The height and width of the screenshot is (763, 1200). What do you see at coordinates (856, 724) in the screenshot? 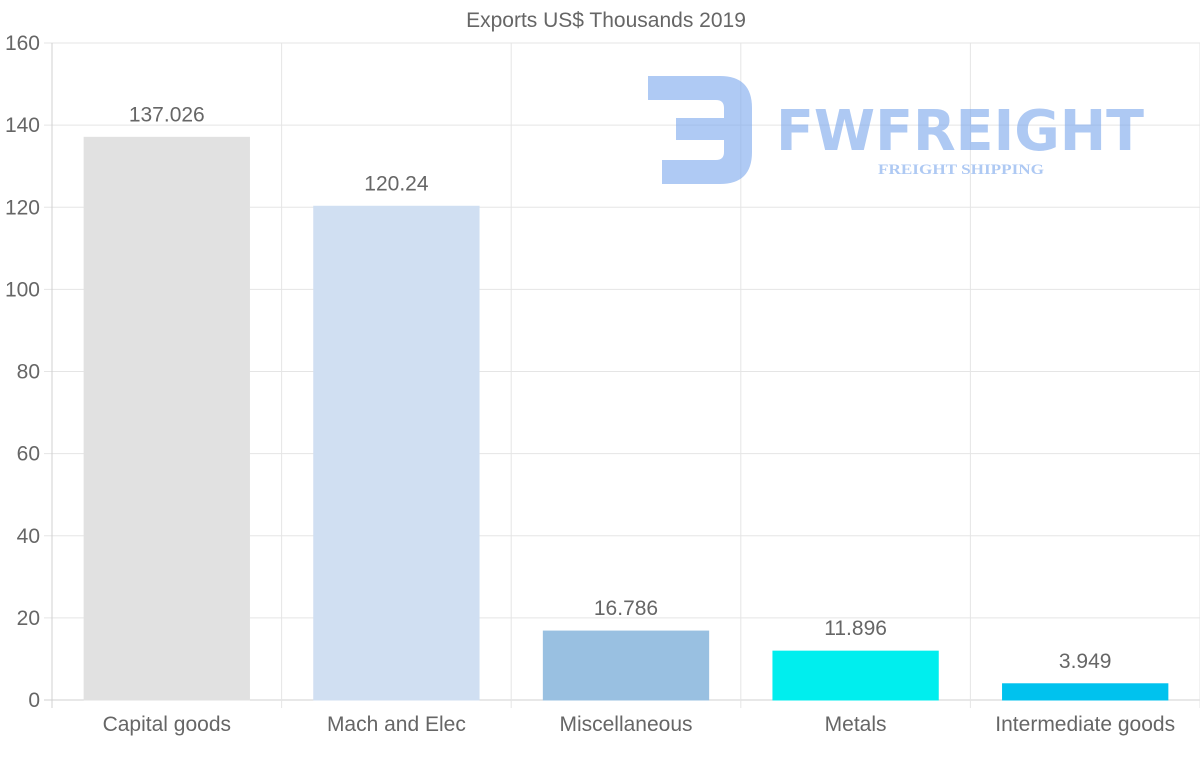
I see `x-tick-label: Metals` at bounding box center [856, 724].